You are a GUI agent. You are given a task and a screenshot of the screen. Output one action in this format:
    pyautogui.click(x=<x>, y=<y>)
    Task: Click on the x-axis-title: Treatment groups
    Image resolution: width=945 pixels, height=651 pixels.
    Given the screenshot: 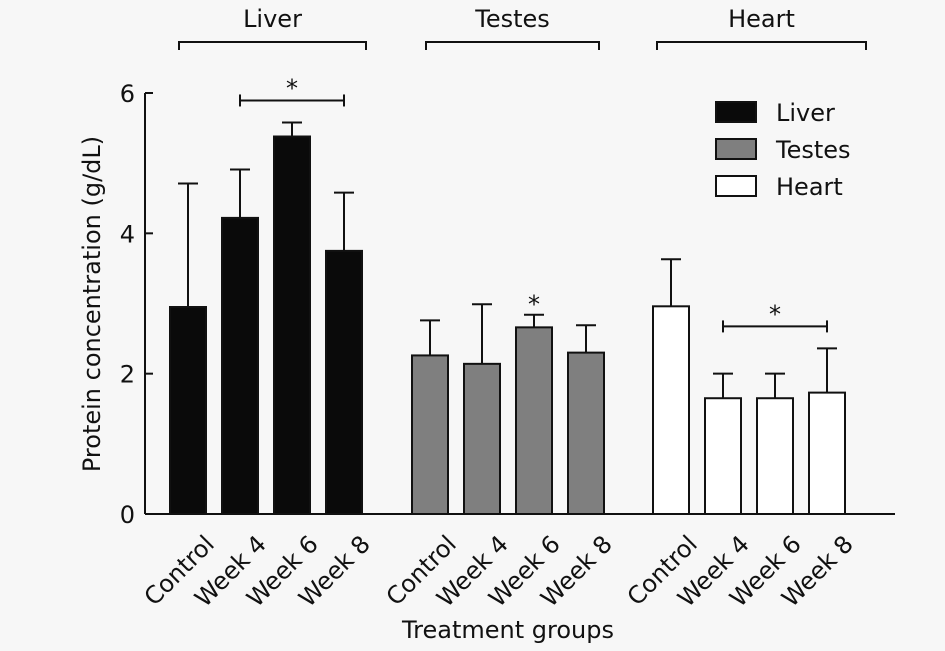 What is the action you would take?
    pyautogui.click(x=507, y=630)
    